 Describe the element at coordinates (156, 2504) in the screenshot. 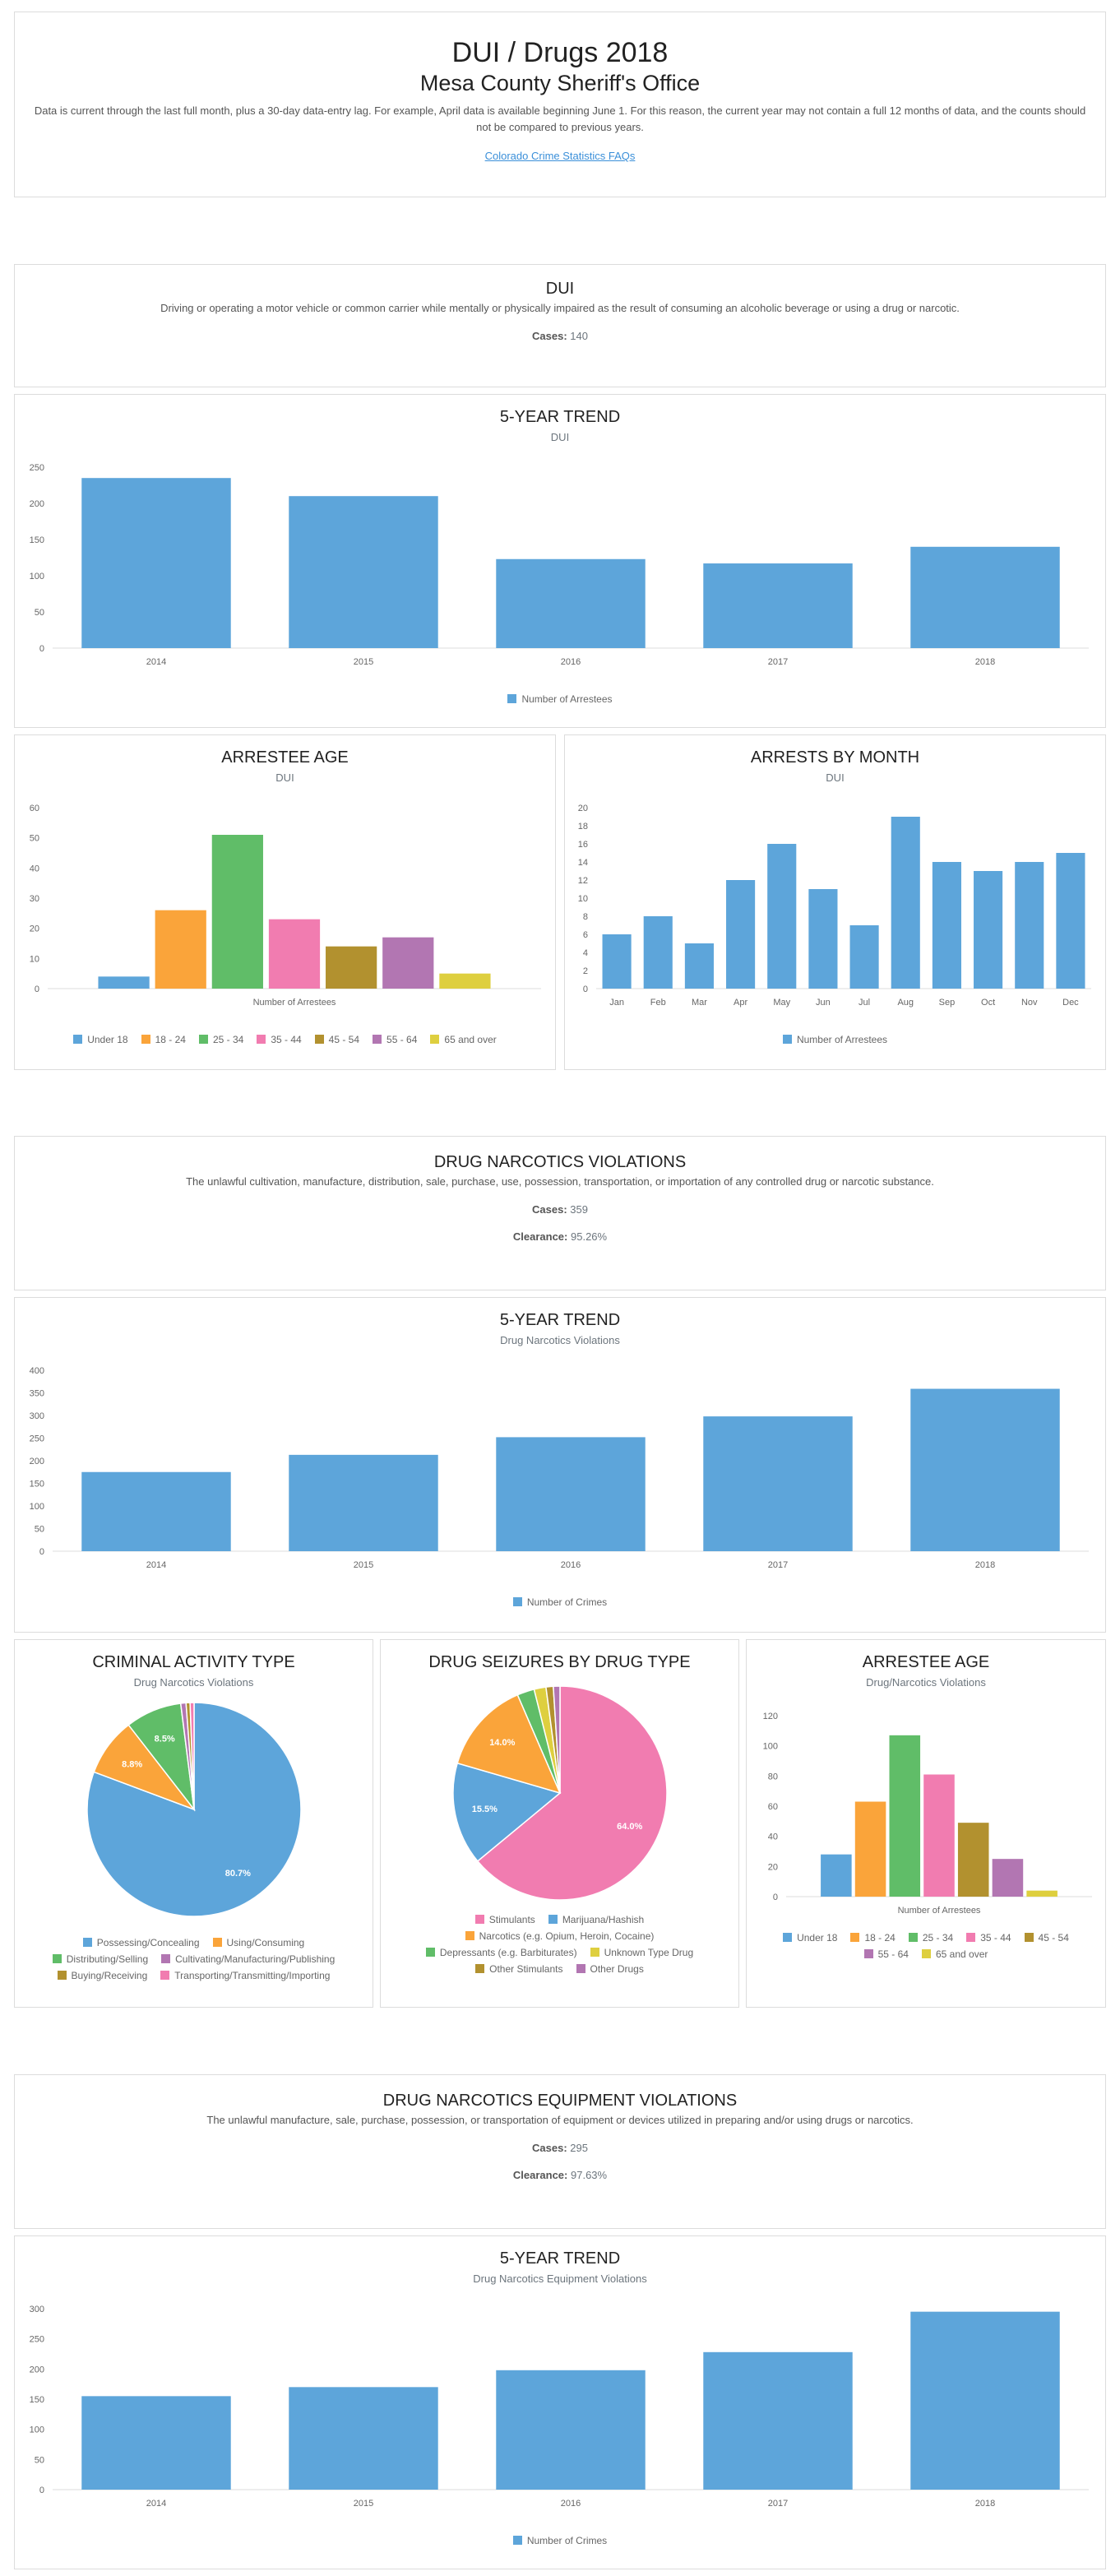

I see `equip-trend-xtick-label: 2014` at that location.